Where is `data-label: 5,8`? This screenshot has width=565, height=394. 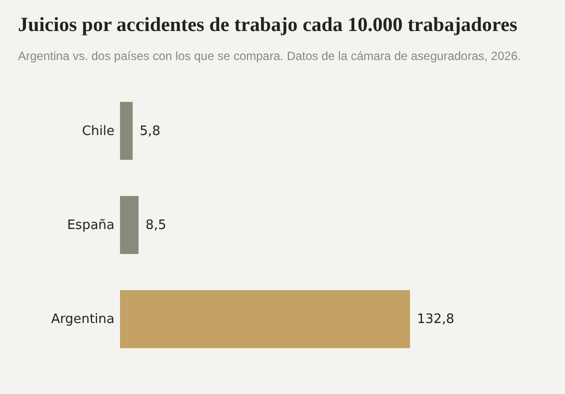
data-label: 5,8 is located at coordinates (150, 131).